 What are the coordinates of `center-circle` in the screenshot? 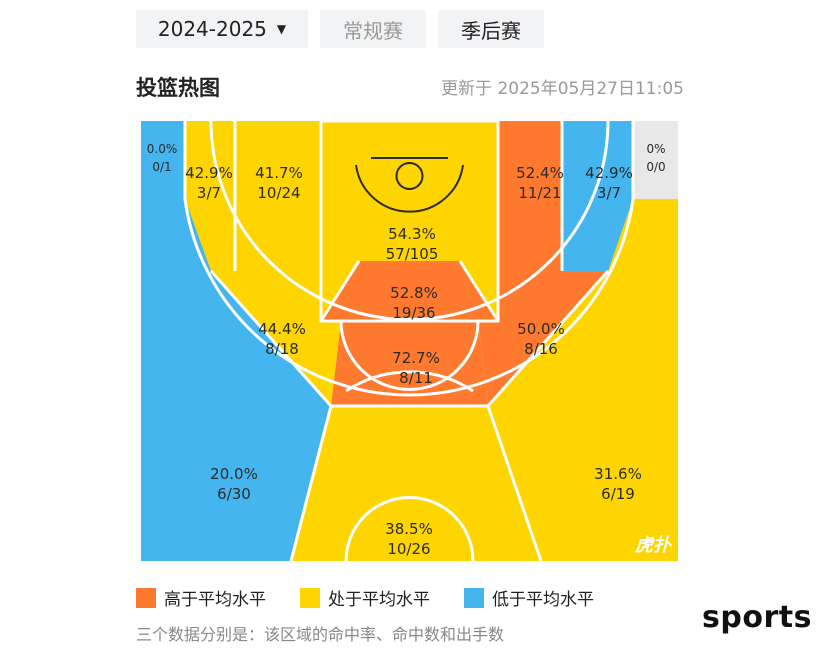 It's located at (409, 528).